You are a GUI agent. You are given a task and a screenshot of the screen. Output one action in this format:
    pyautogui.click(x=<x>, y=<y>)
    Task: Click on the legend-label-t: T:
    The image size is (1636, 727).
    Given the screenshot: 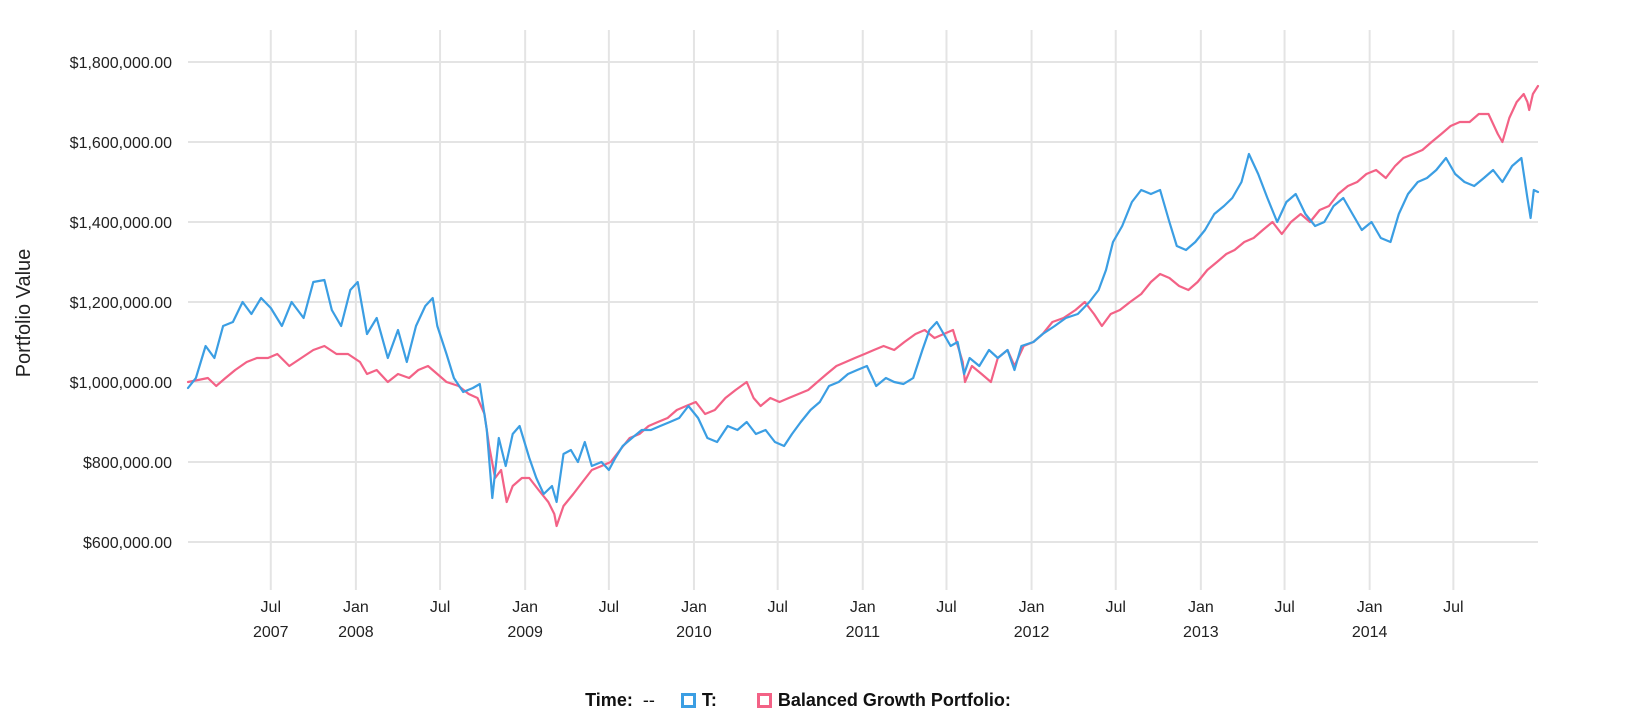 What is the action you would take?
    pyautogui.click(x=709, y=699)
    